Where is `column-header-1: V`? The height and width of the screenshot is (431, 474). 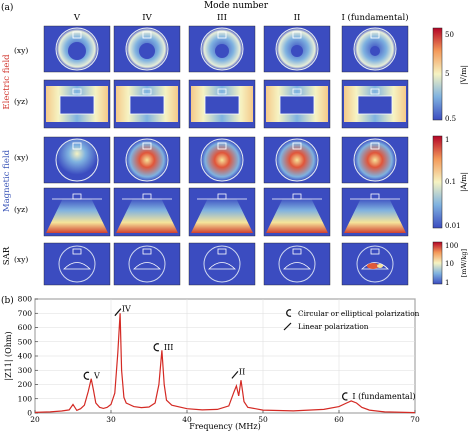
column-header-1: V is located at coordinates (77, 18).